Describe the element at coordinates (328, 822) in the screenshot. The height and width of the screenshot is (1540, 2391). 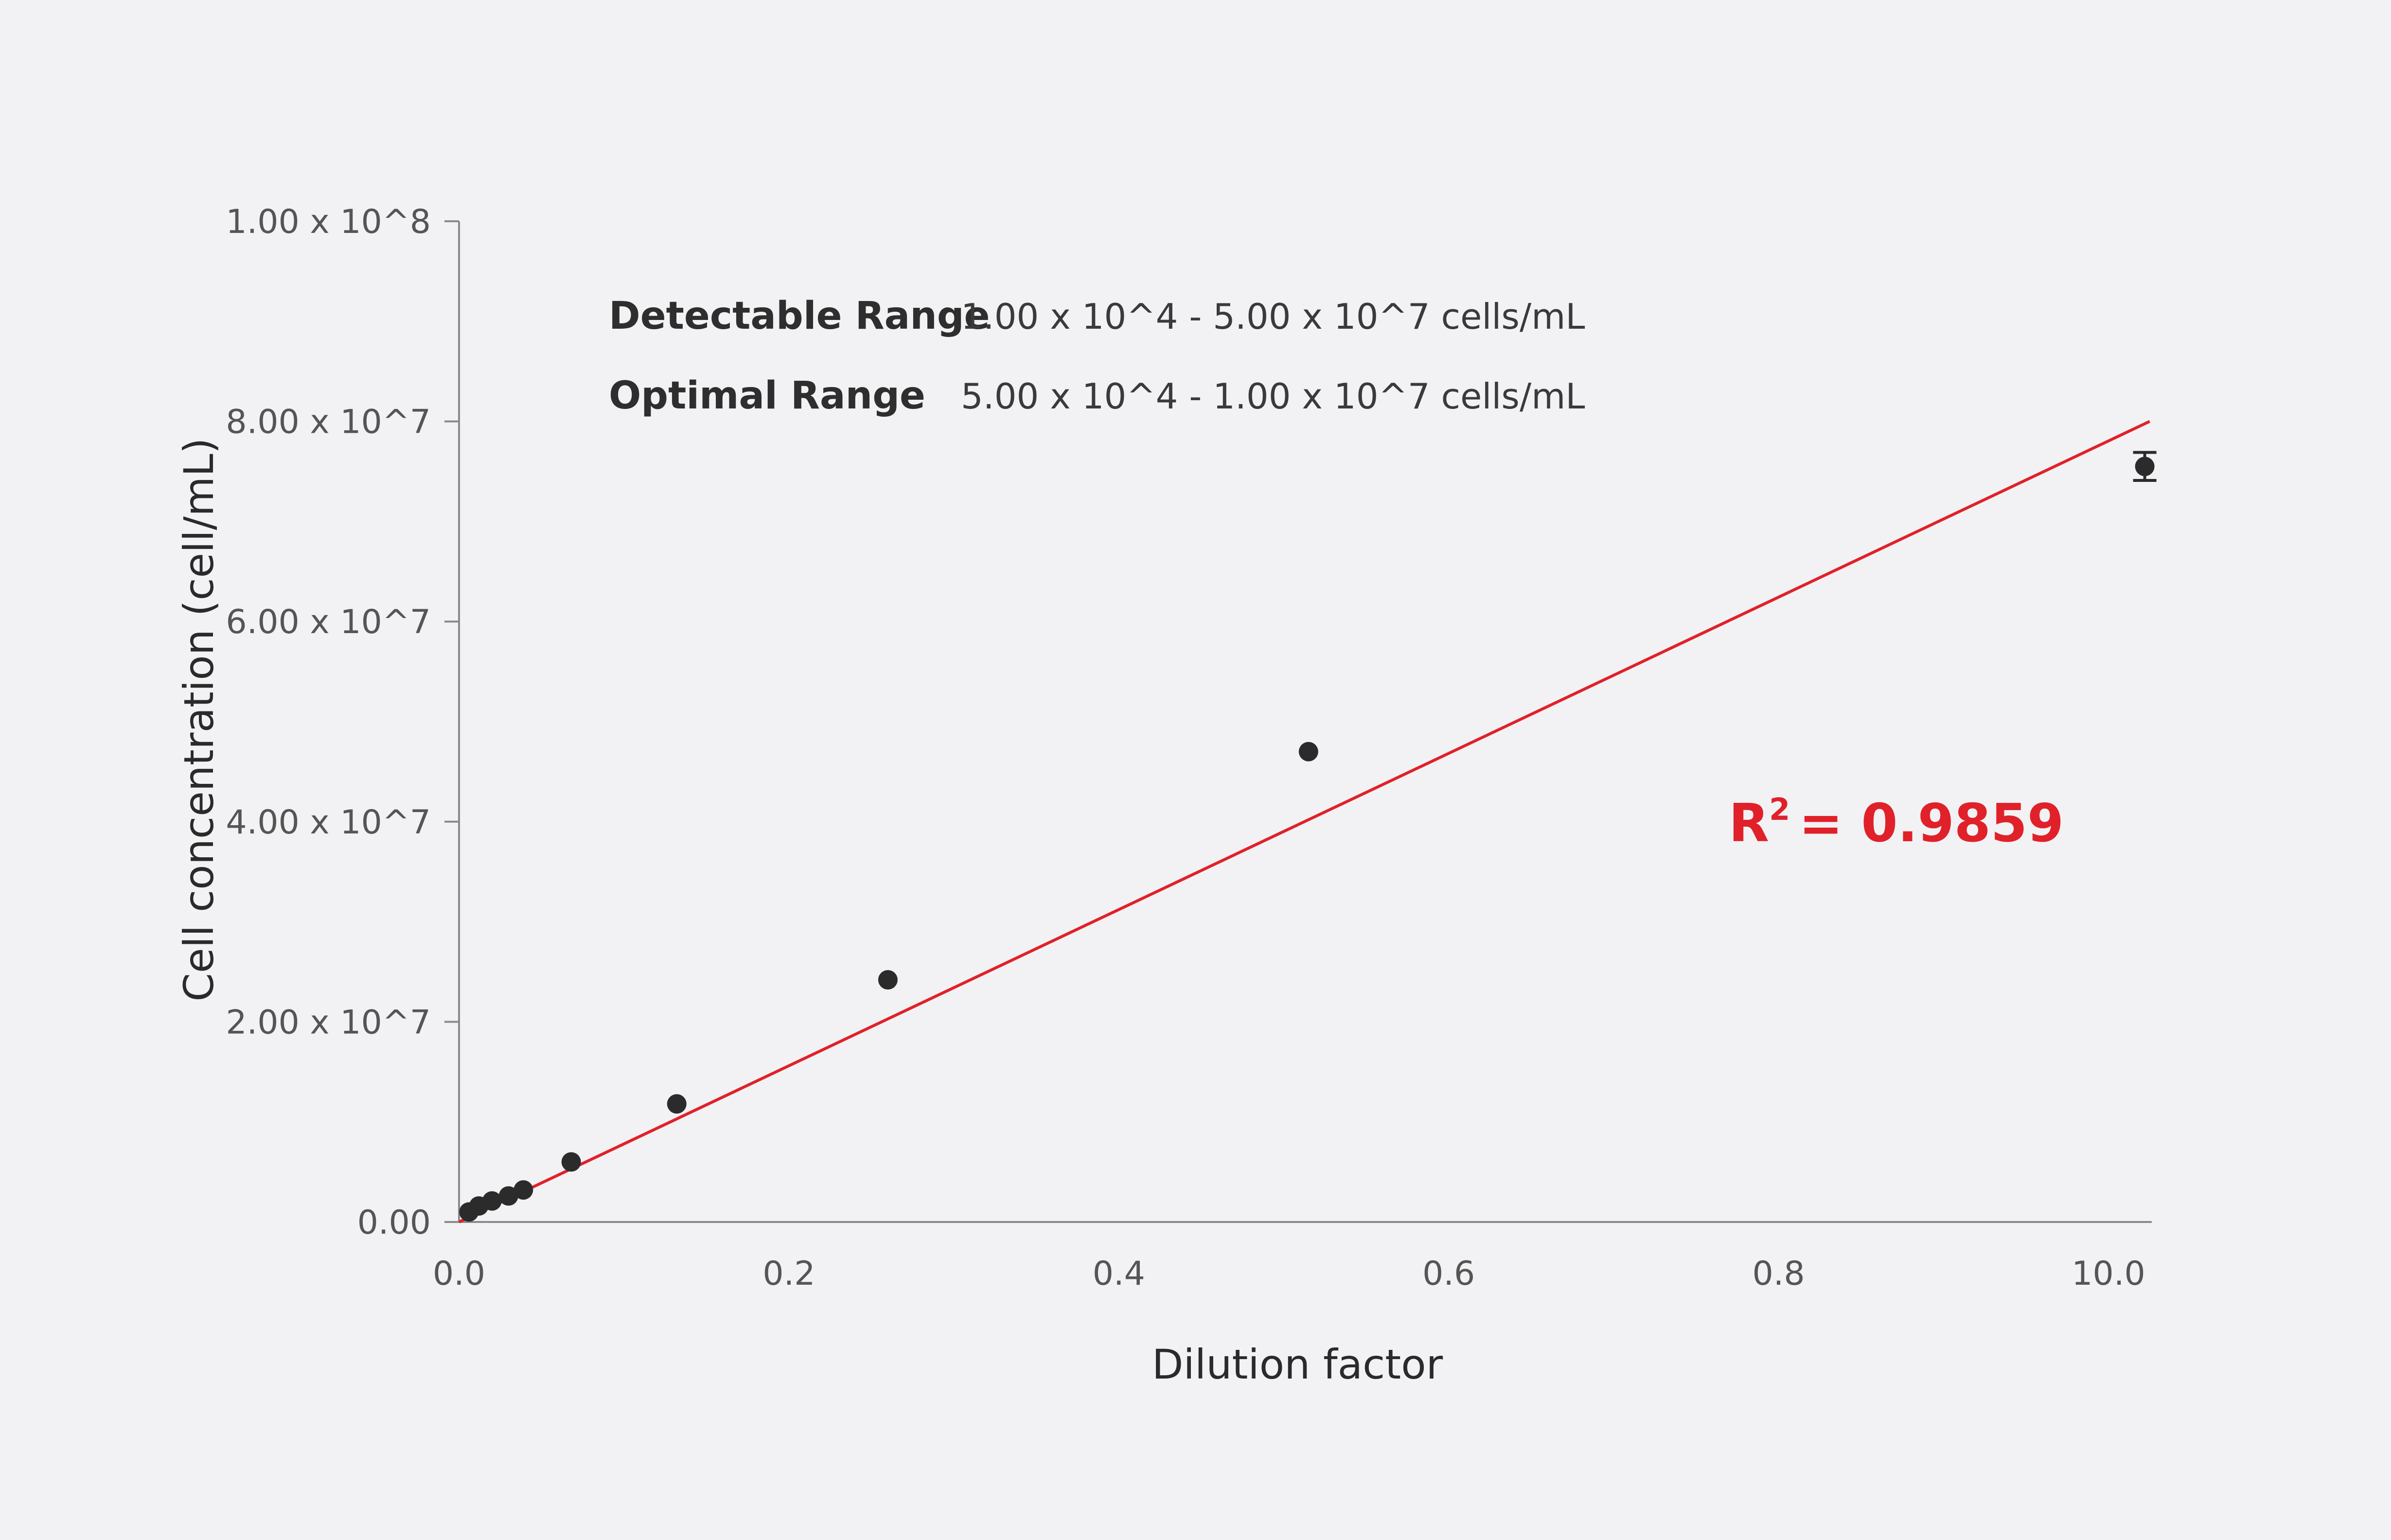
I see `y-tick-label: 4.00 x 10^7` at that location.